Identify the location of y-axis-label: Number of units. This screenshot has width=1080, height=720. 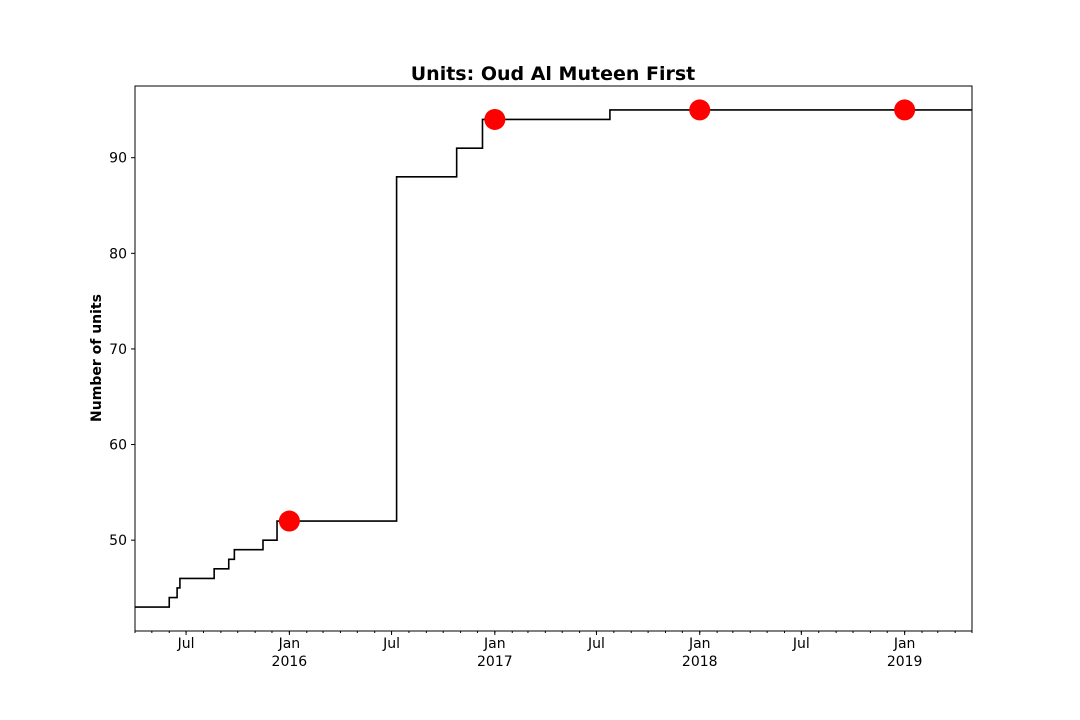
(97, 358).